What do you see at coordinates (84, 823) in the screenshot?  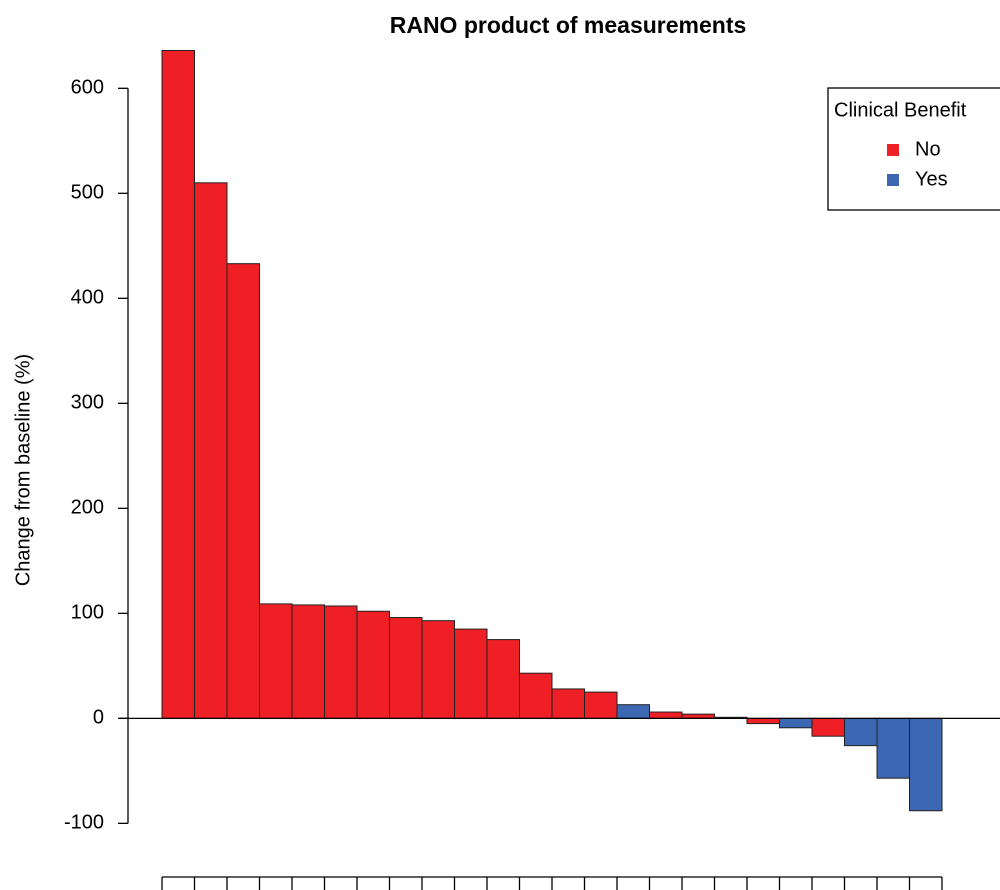 I see `y-tick-label: -100` at bounding box center [84, 823].